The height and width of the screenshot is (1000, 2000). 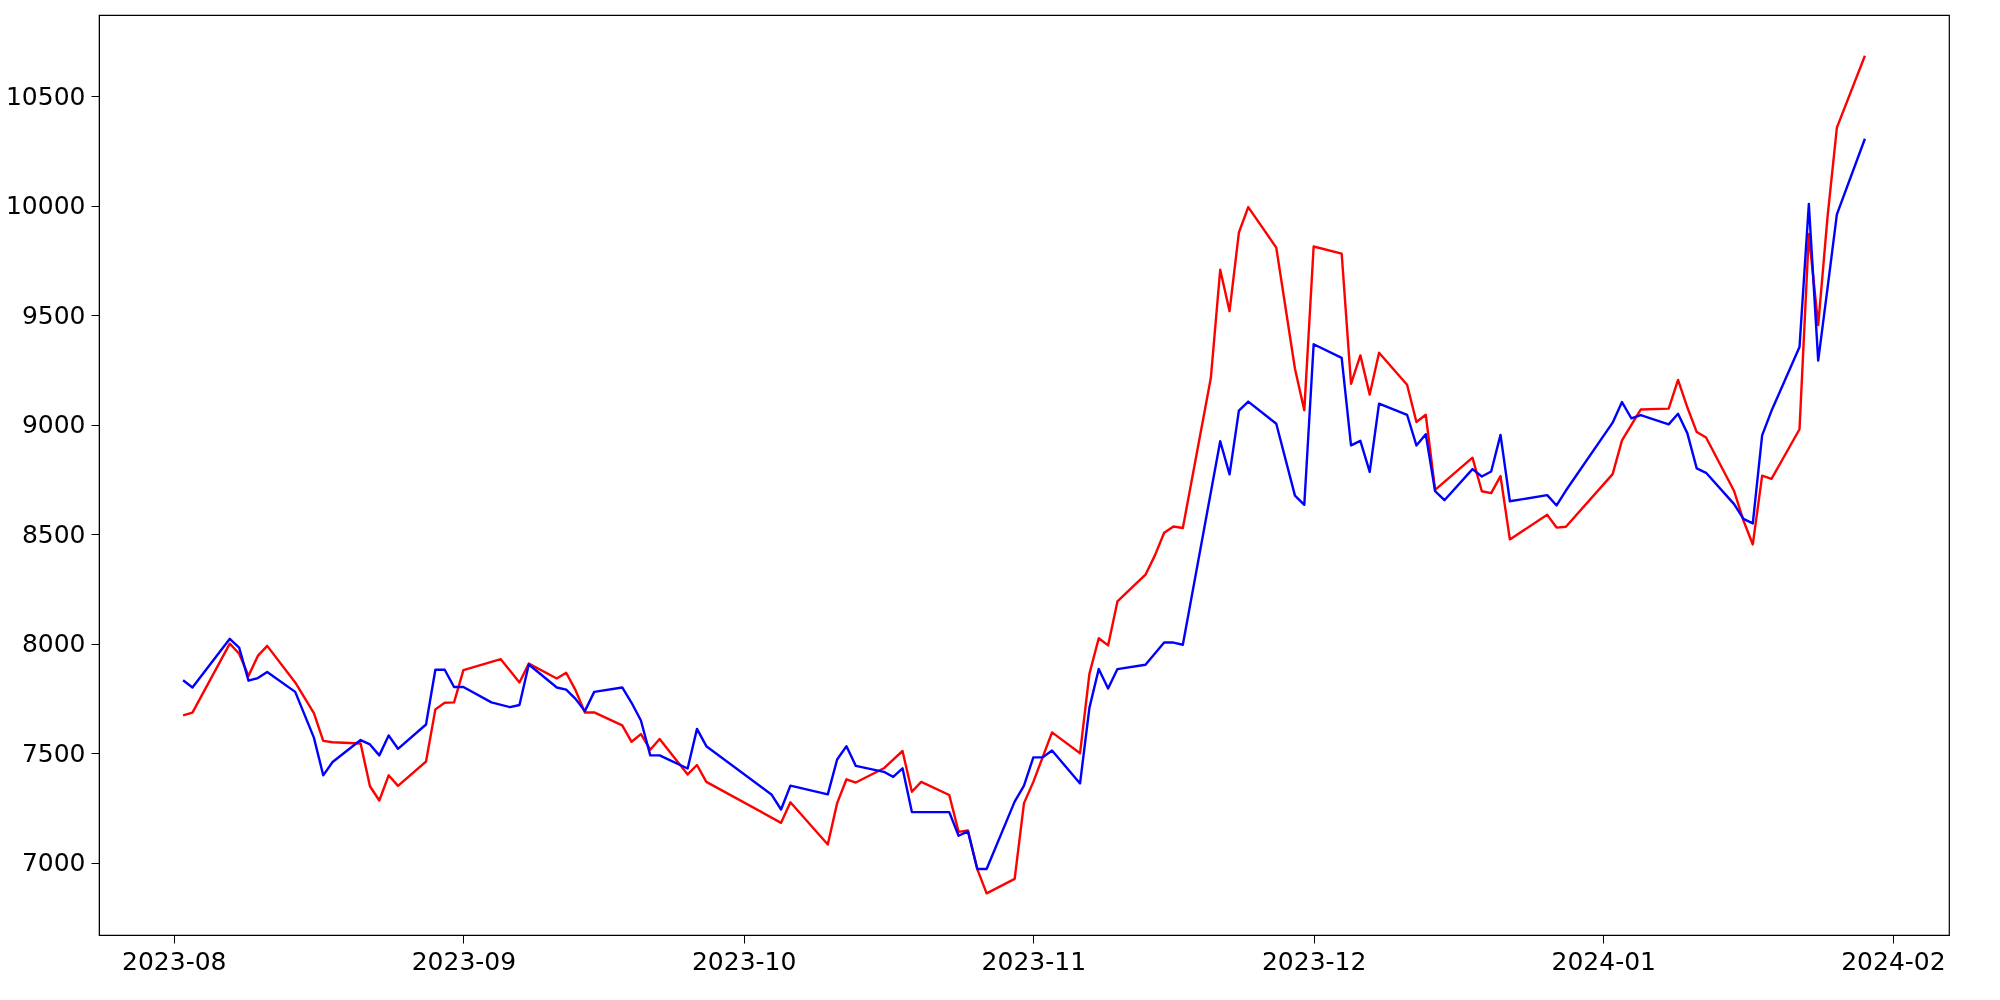 I want to click on x-tick-label: 2023-09, so click(x=464, y=961).